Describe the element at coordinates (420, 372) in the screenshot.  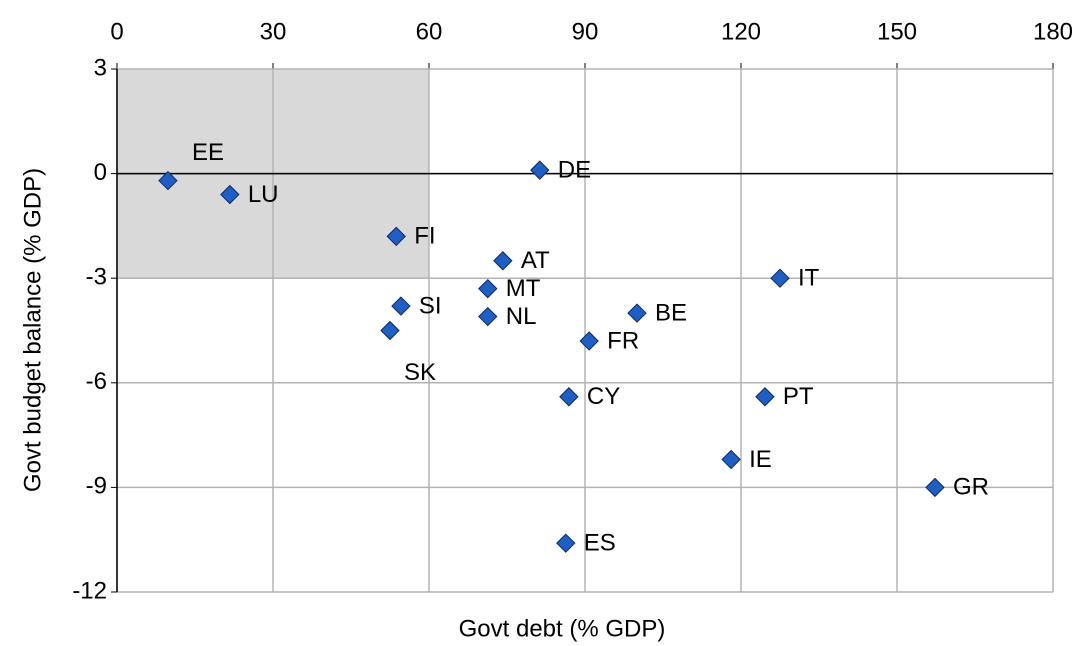
I see `point-label: SK` at that location.